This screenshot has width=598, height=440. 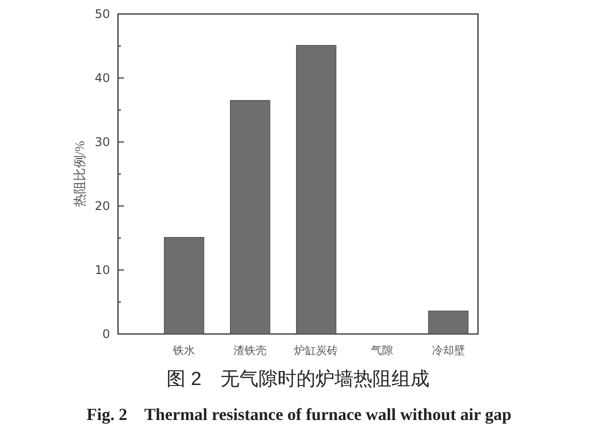 I want to click on x-tick-label: 炉缸炭砖, so click(x=316, y=350).